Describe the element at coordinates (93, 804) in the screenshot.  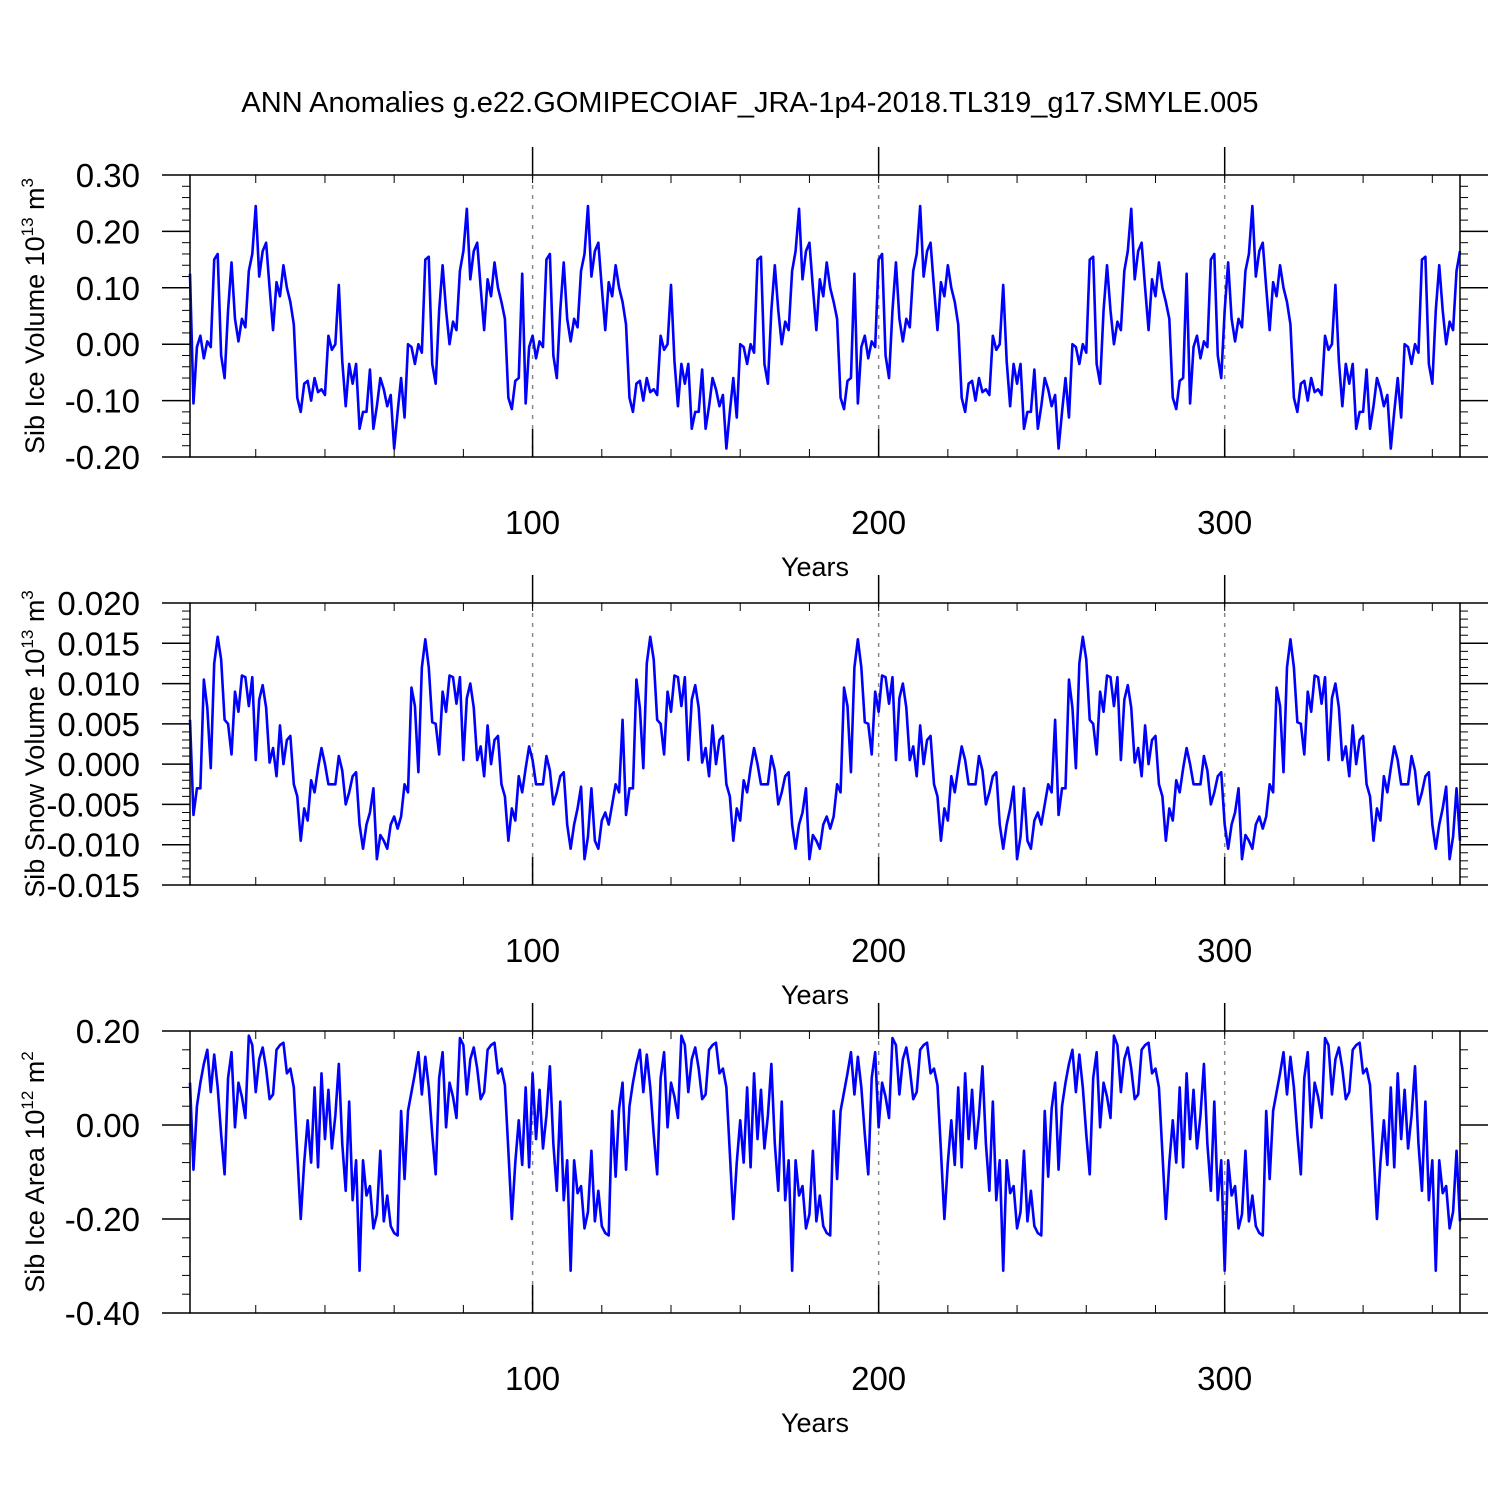
I see `panel-2-y-tick-label: -0.005` at that location.